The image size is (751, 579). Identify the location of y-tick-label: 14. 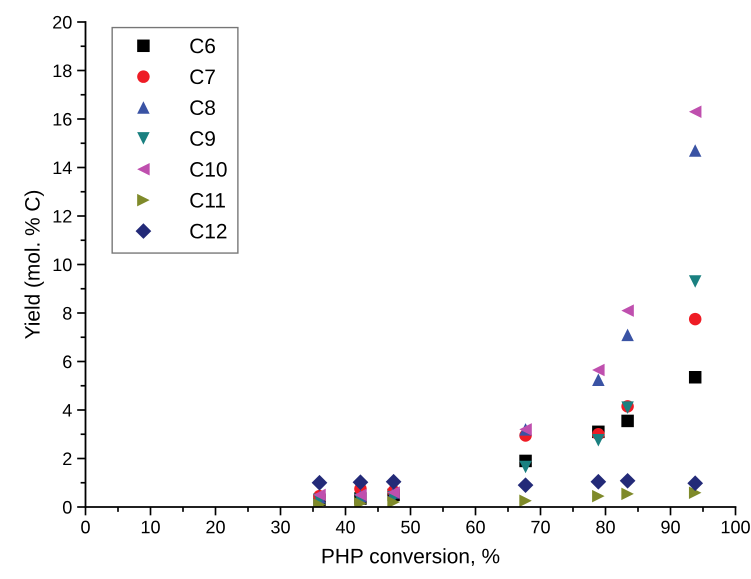
(63, 168).